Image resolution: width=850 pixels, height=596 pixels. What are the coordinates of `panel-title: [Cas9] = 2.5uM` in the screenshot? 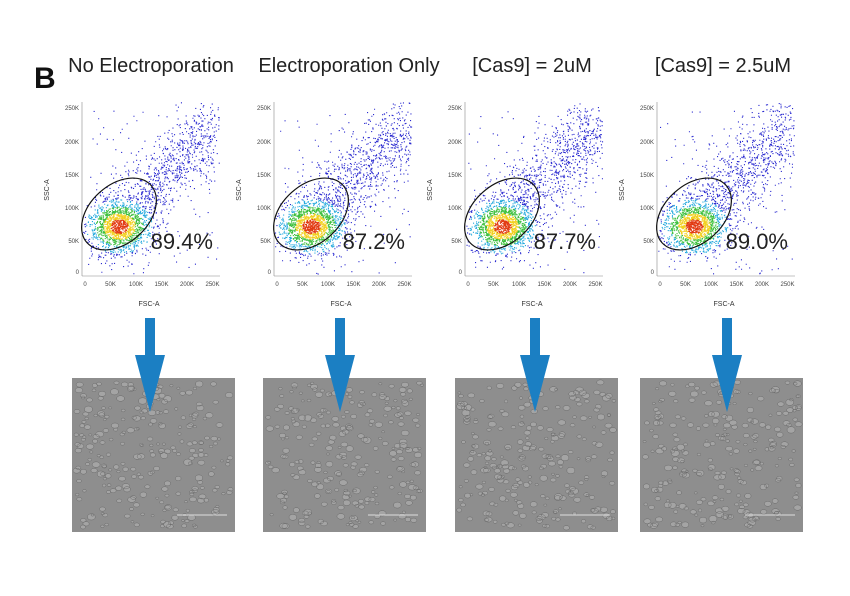 It's located at (723, 66).